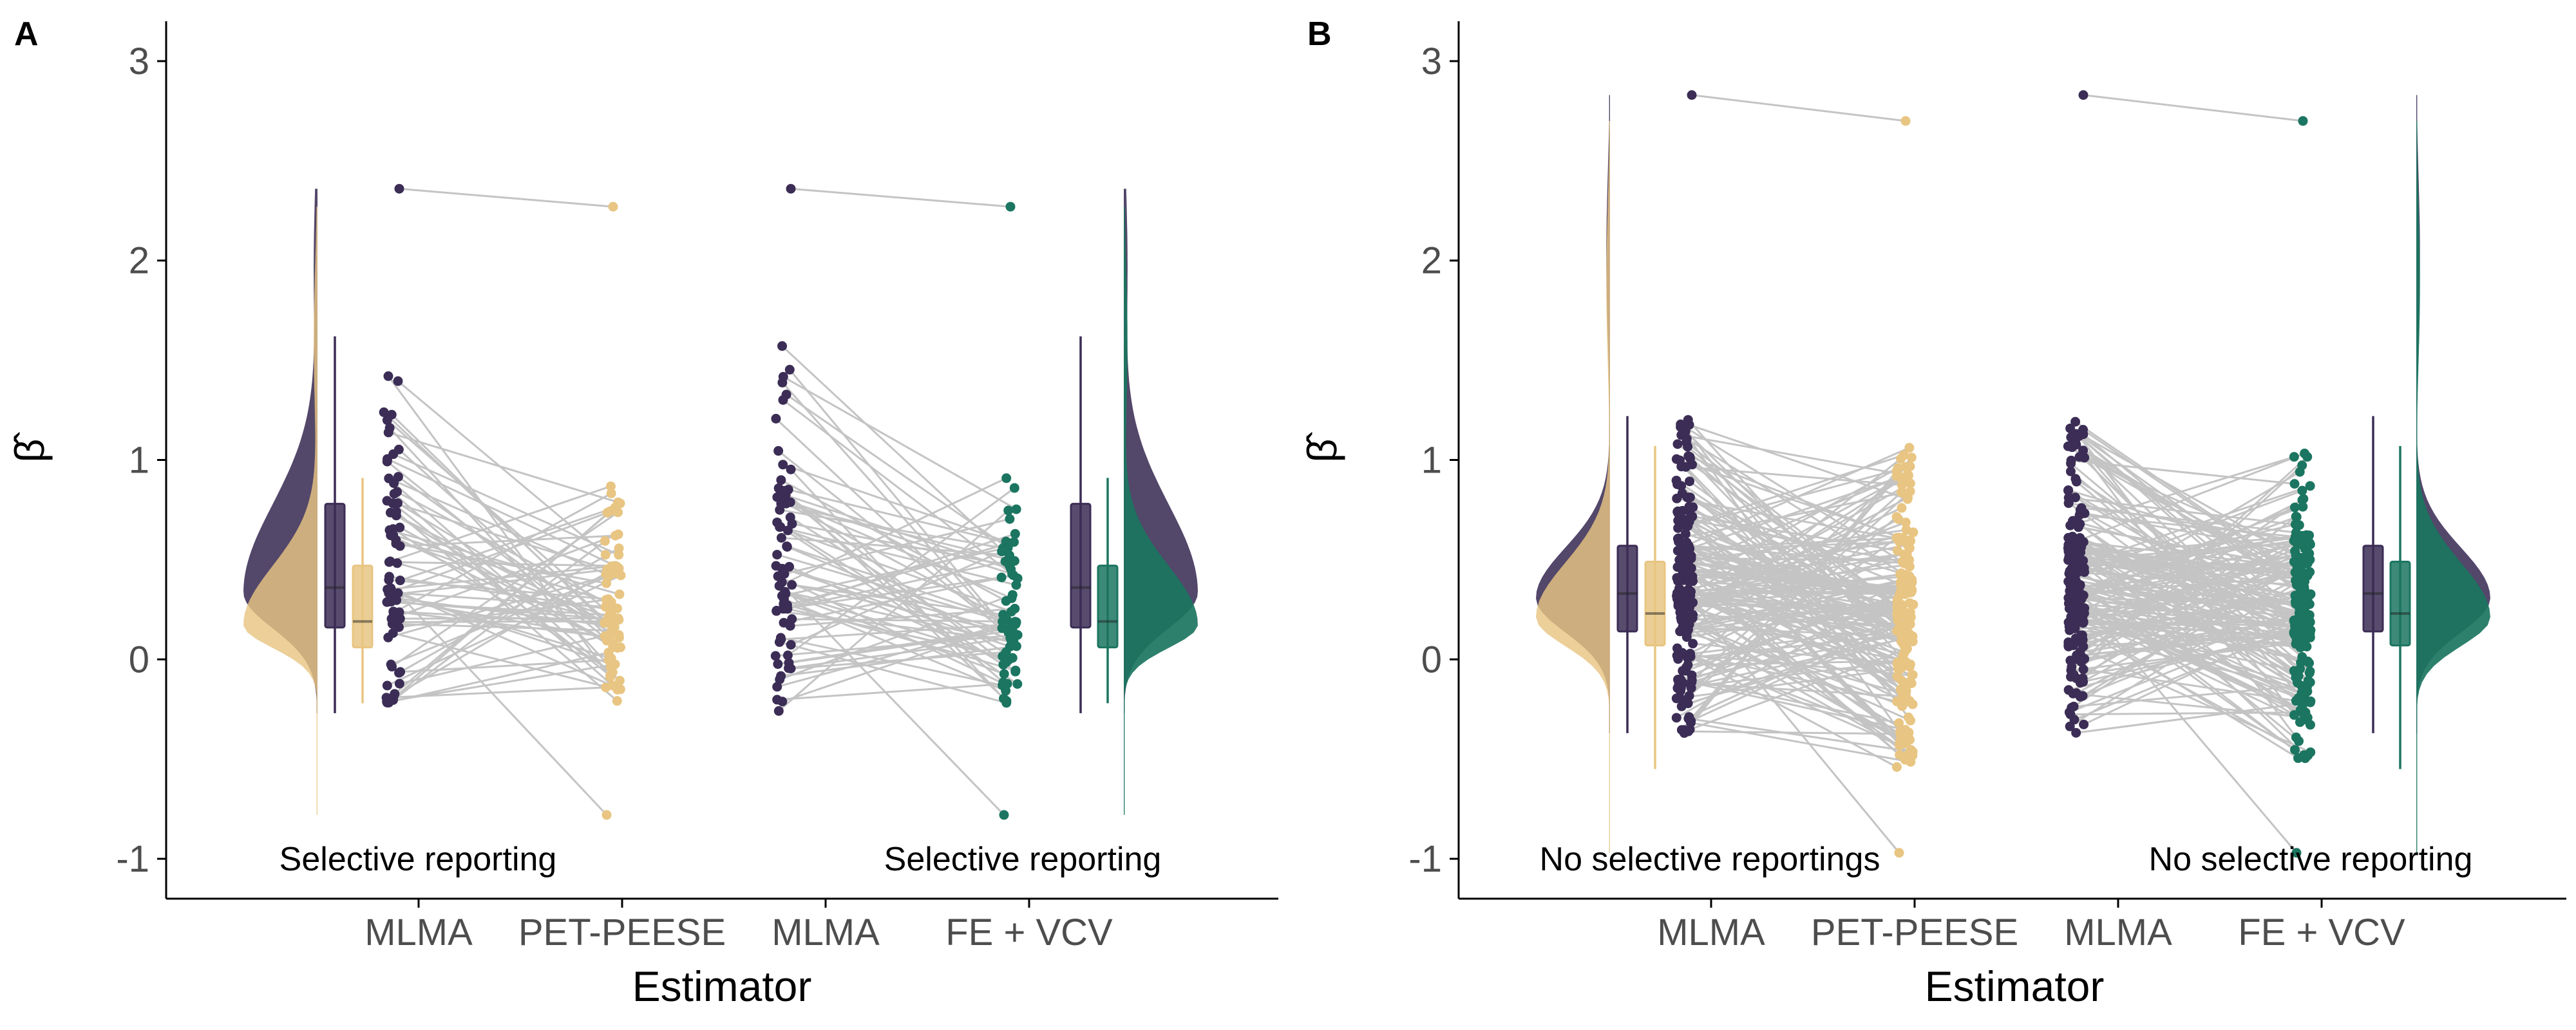  I want to click on panel-b-x-tick-label-1: MLMA, so click(1711, 932).